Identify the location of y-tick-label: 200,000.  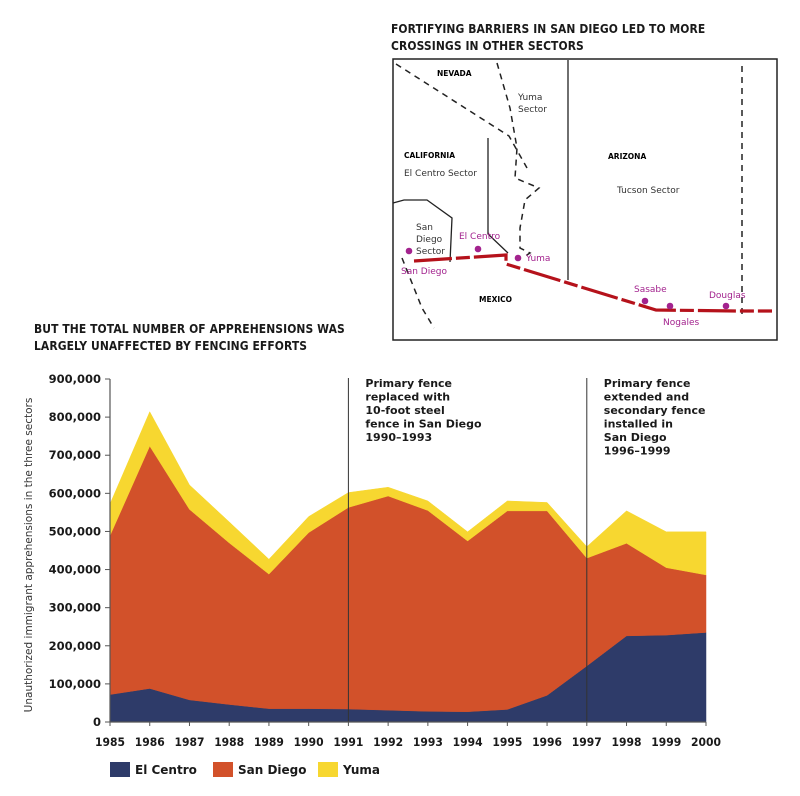
(75, 646).